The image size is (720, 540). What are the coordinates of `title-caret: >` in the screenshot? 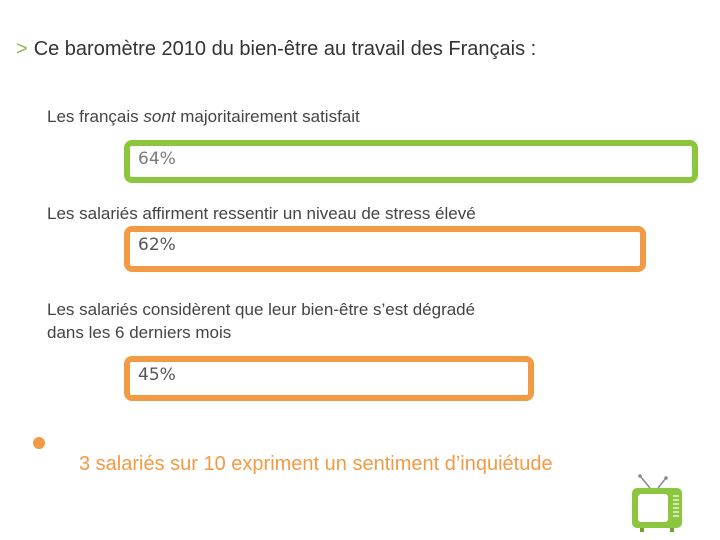 It's located at (22, 49).